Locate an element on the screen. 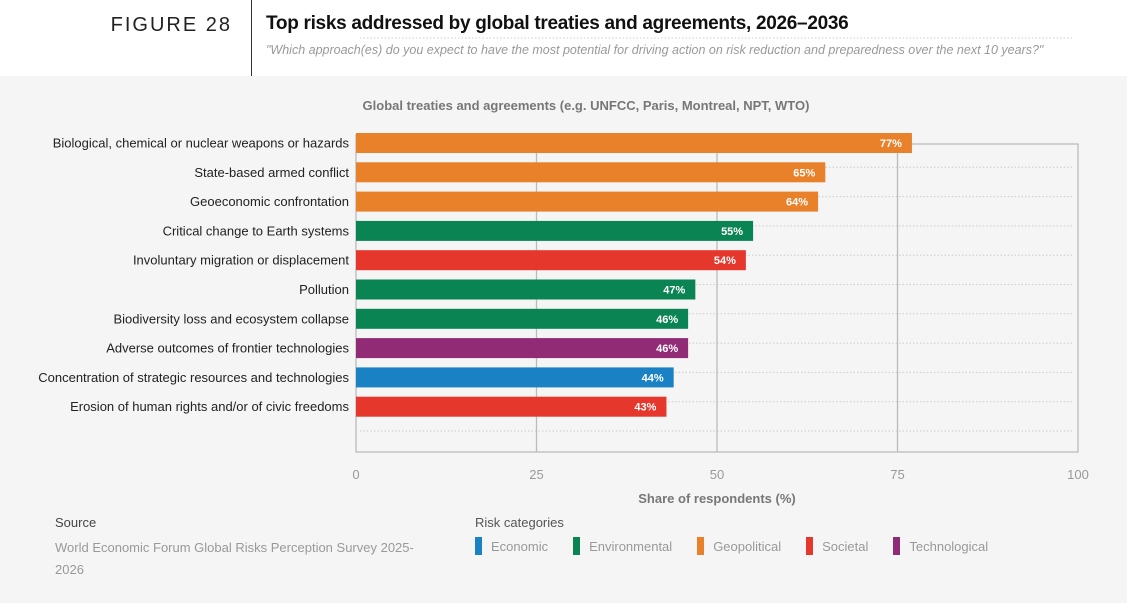  header-divider is located at coordinates (251, 38).